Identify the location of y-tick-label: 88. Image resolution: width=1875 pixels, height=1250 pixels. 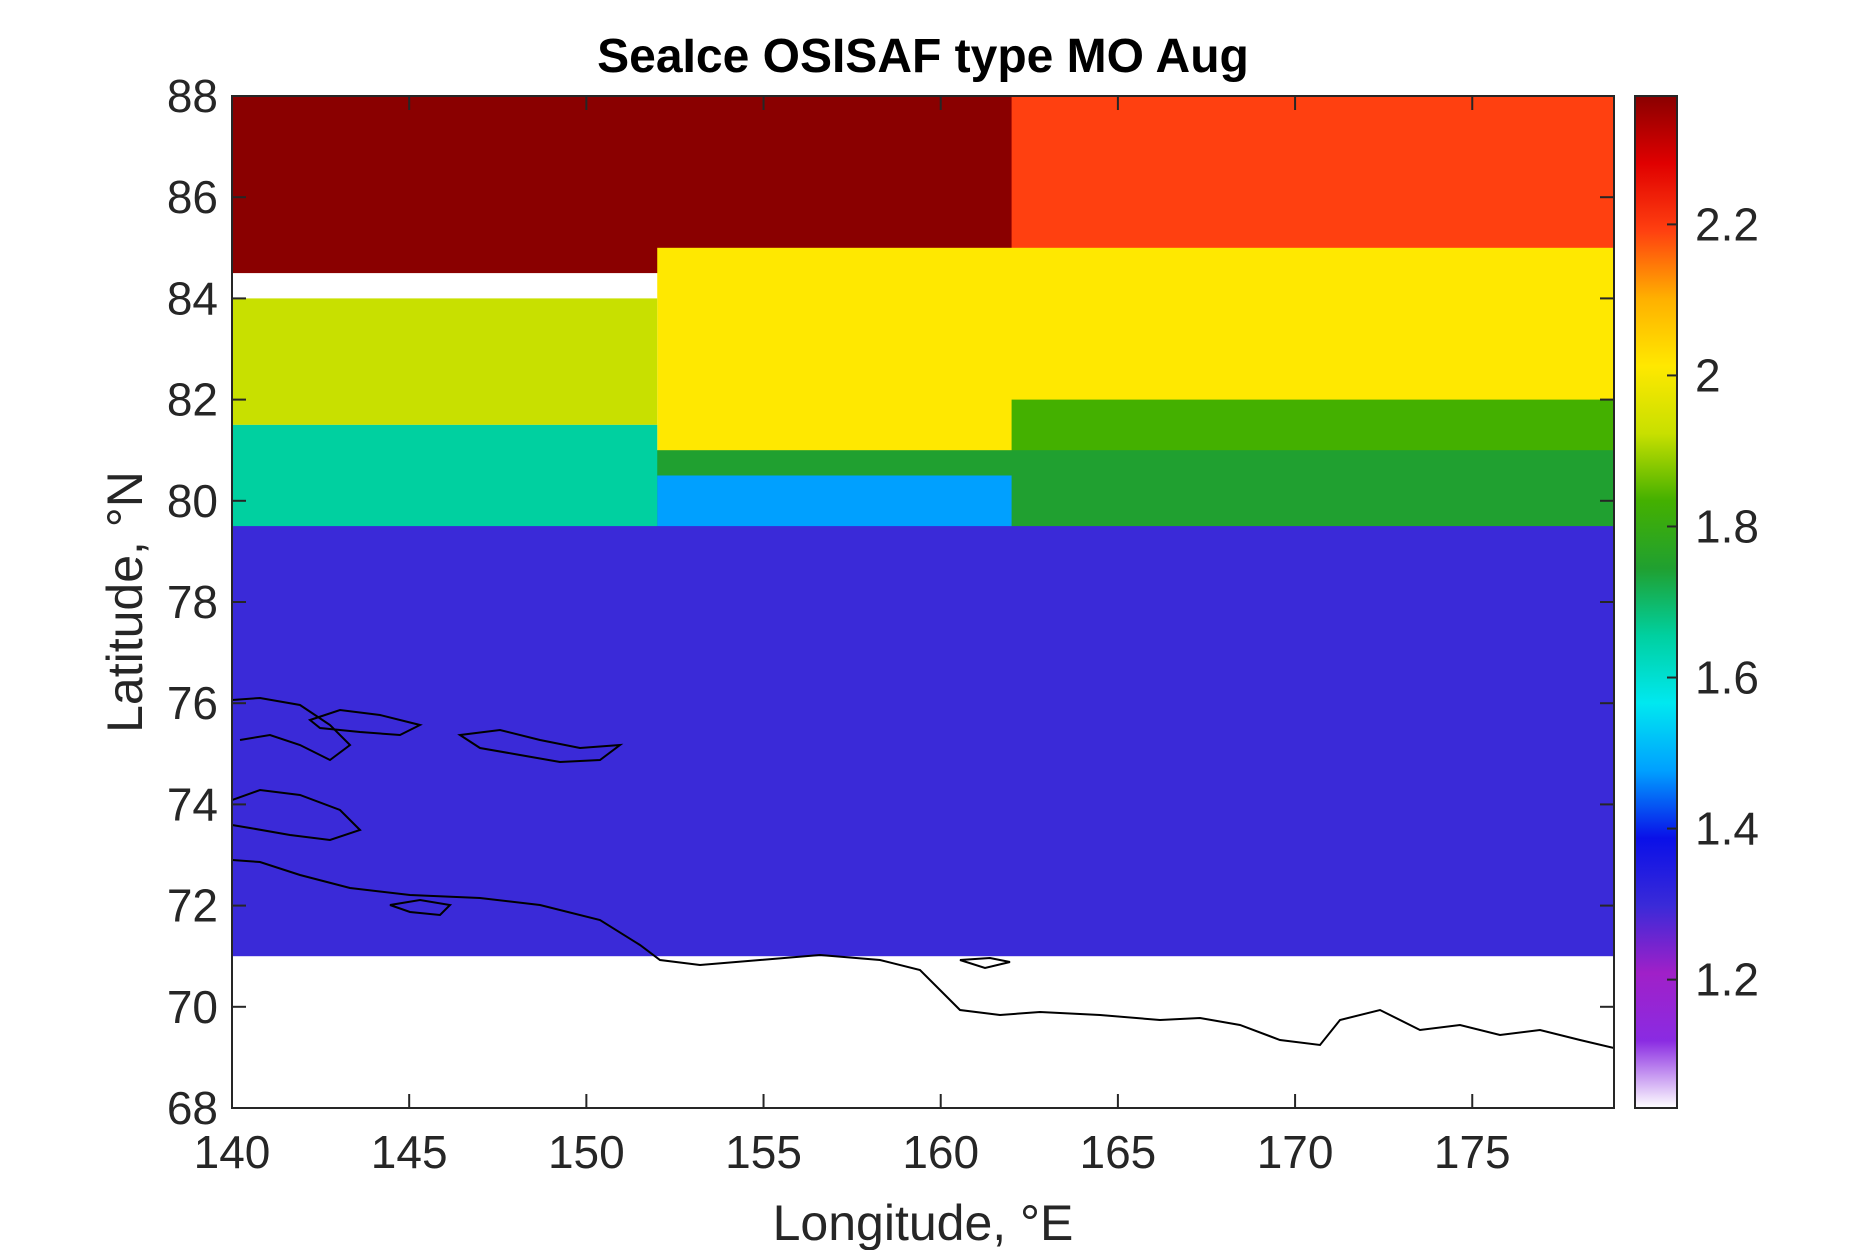
(192, 96).